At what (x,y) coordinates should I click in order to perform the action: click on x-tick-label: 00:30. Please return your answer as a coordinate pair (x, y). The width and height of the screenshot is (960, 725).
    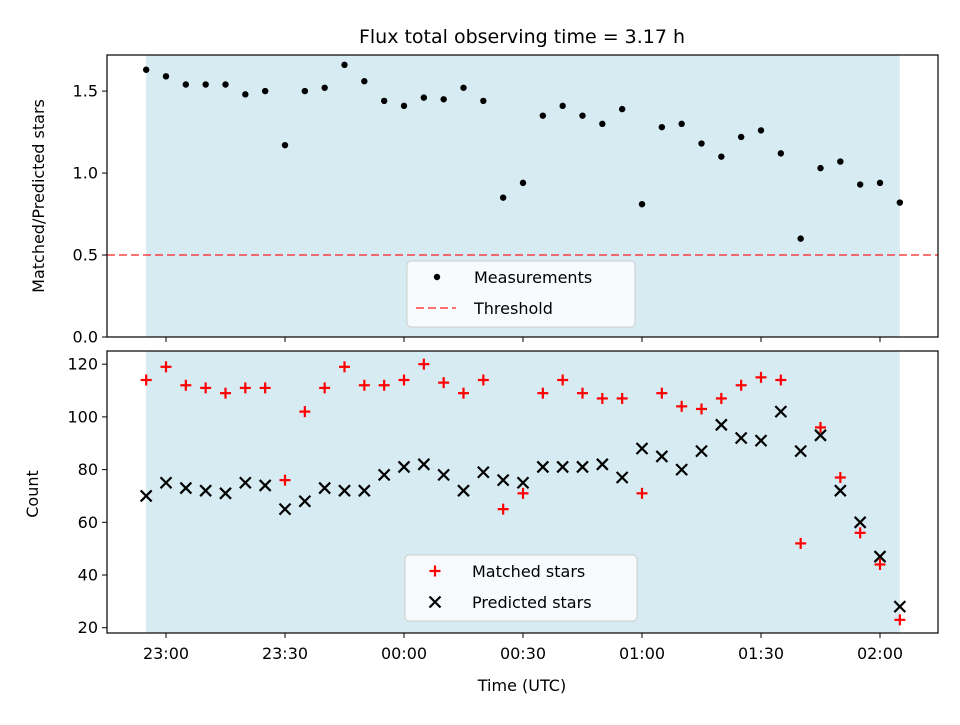
    Looking at the image, I should click on (523, 653).